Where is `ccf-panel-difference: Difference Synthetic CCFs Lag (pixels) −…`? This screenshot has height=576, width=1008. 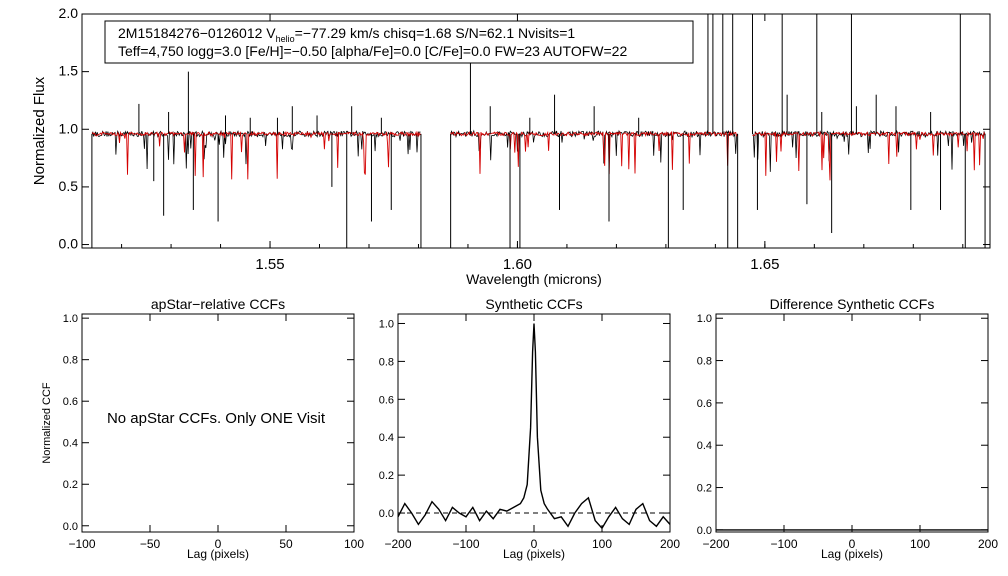 ccf-panel-difference: Difference Synthetic CCFs Lag (pixels) −… is located at coordinates (848, 428).